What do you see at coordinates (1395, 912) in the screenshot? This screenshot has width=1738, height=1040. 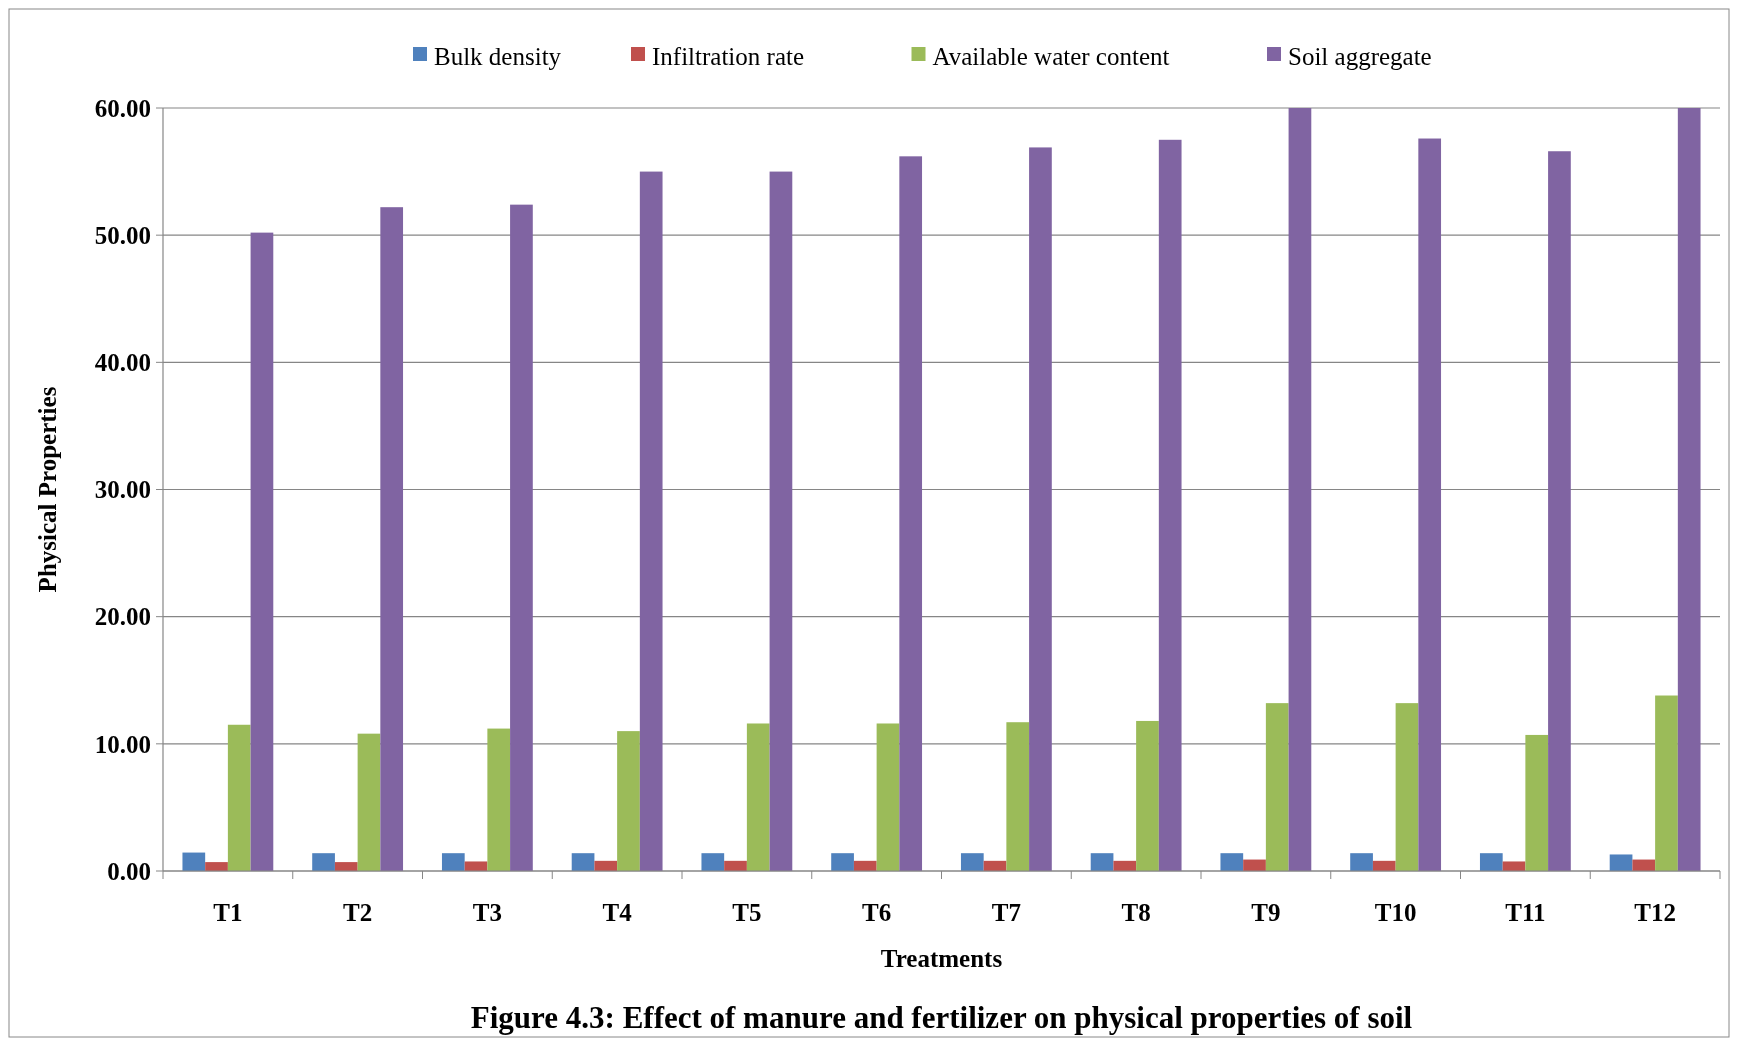 I see `x-tick-label: T10` at bounding box center [1395, 912].